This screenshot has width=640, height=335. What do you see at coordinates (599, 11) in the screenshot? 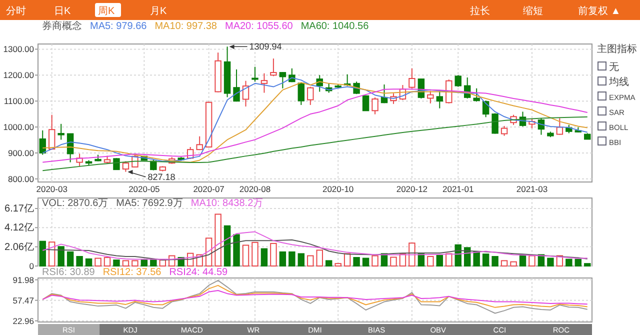
I see `text: 前复权 ▲` at bounding box center [599, 11].